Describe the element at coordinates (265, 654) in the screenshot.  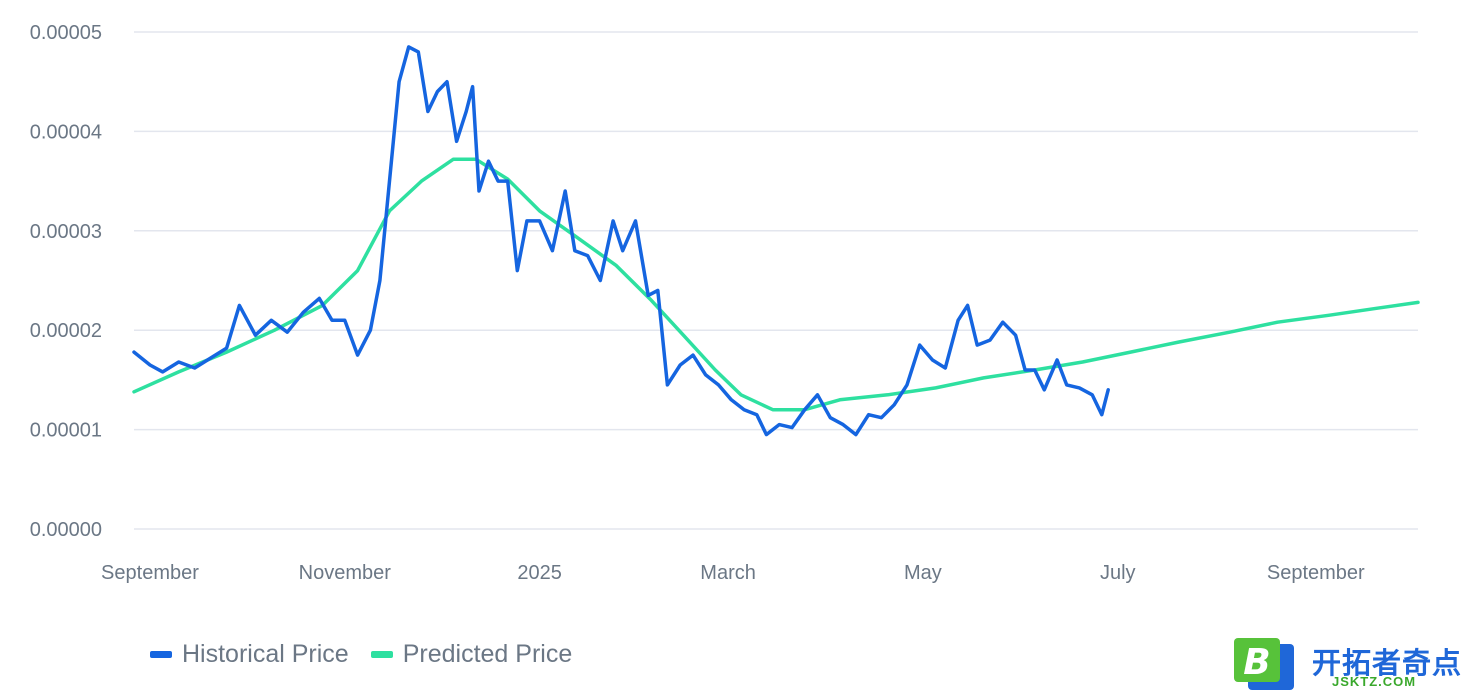
I see `legend-label-historical: Historical Price` at that location.